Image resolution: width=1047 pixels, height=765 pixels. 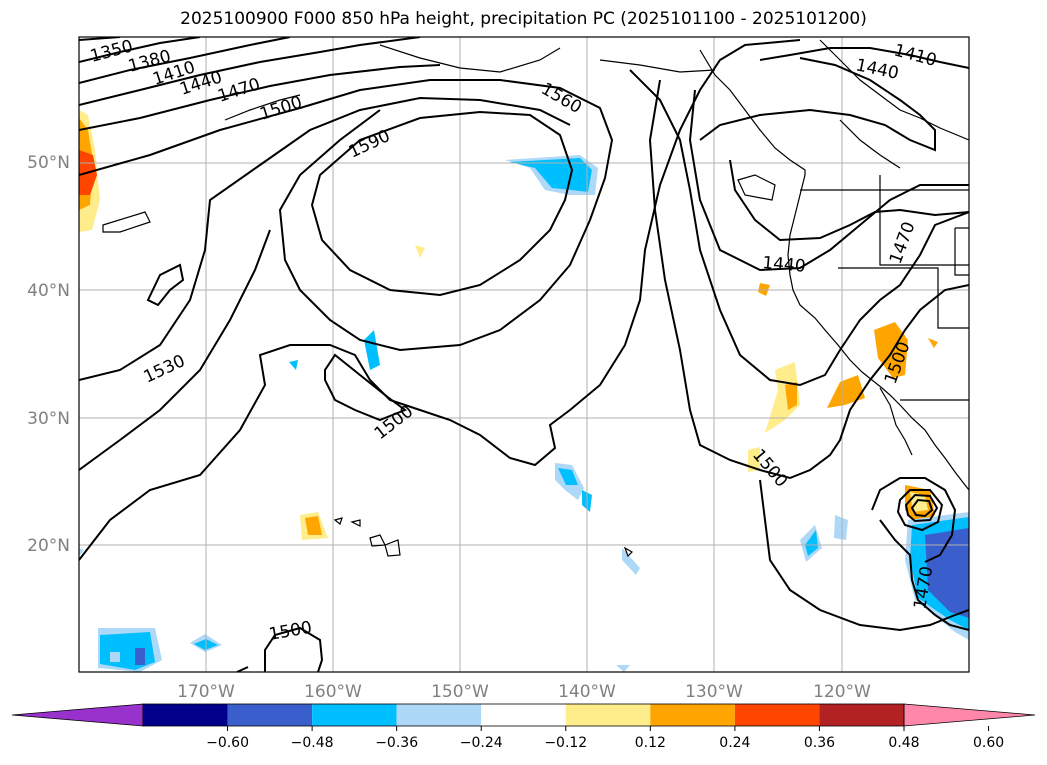 What do you see at coordinates (333, 692) in the screenshot?
I see `lon-label-160w: 160°W` at bounding box center [333, 692].